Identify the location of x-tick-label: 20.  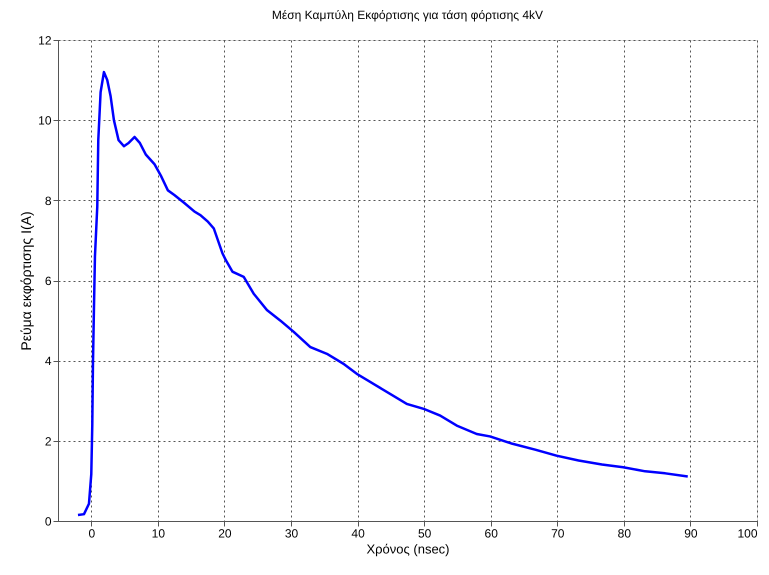
(225, 533).